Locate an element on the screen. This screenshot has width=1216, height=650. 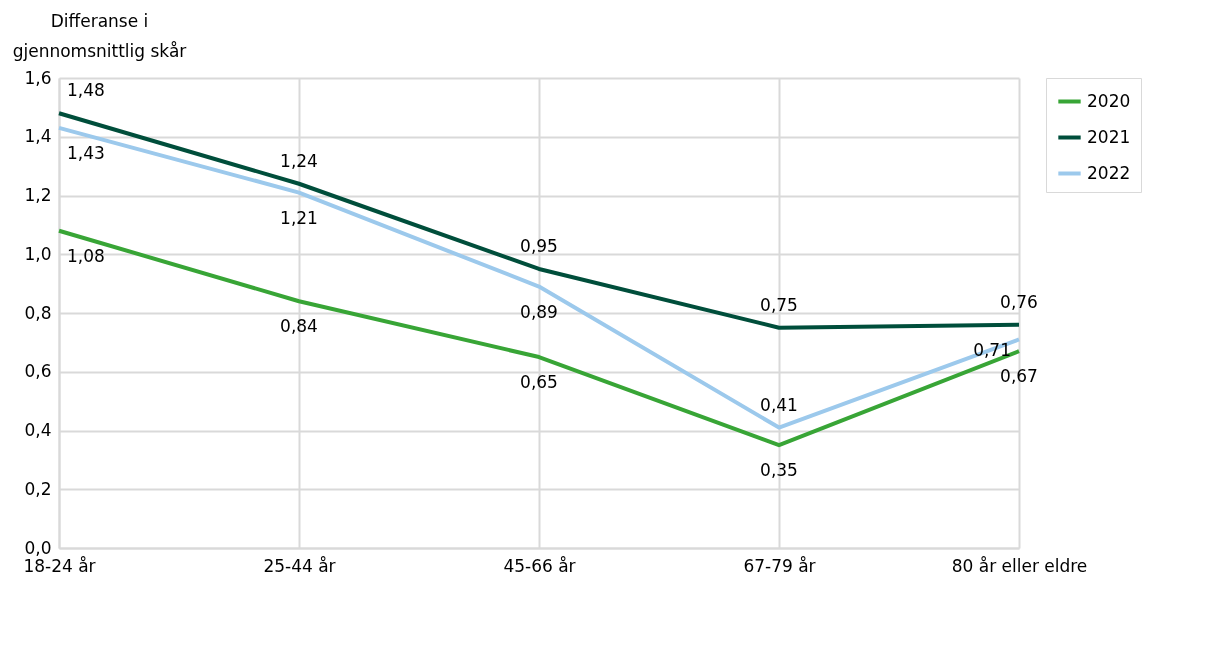
y-axis-title: Differanse i gjennomsnittlig skår is located at coordinates (99, 35).